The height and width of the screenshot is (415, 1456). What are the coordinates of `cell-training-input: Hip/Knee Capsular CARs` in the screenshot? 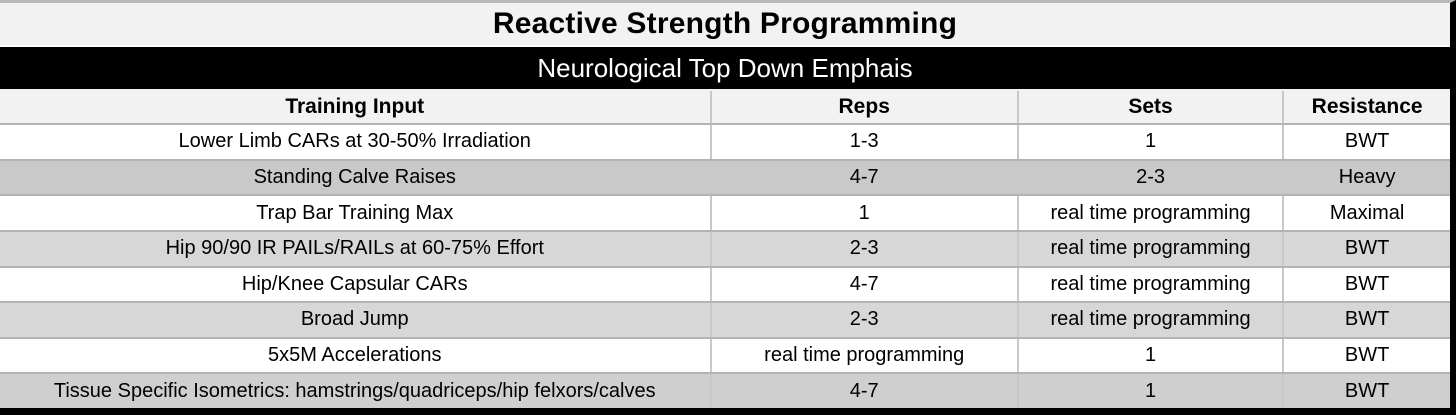 It's located at (356, 285).